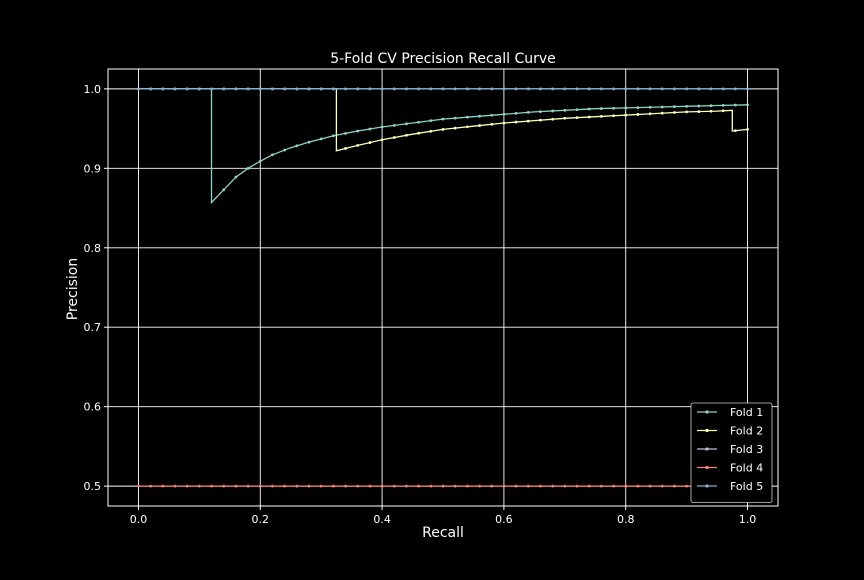 This screenshot has height=580, width=864. What do you see at coordinates (504, 519) in the screenshot?
I see `x-tick-label: 0.6` at bounding box center [504, 519].